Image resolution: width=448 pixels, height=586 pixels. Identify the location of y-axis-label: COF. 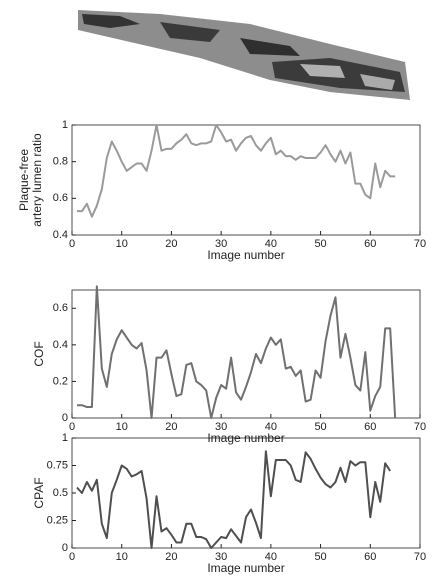
(39, 353).